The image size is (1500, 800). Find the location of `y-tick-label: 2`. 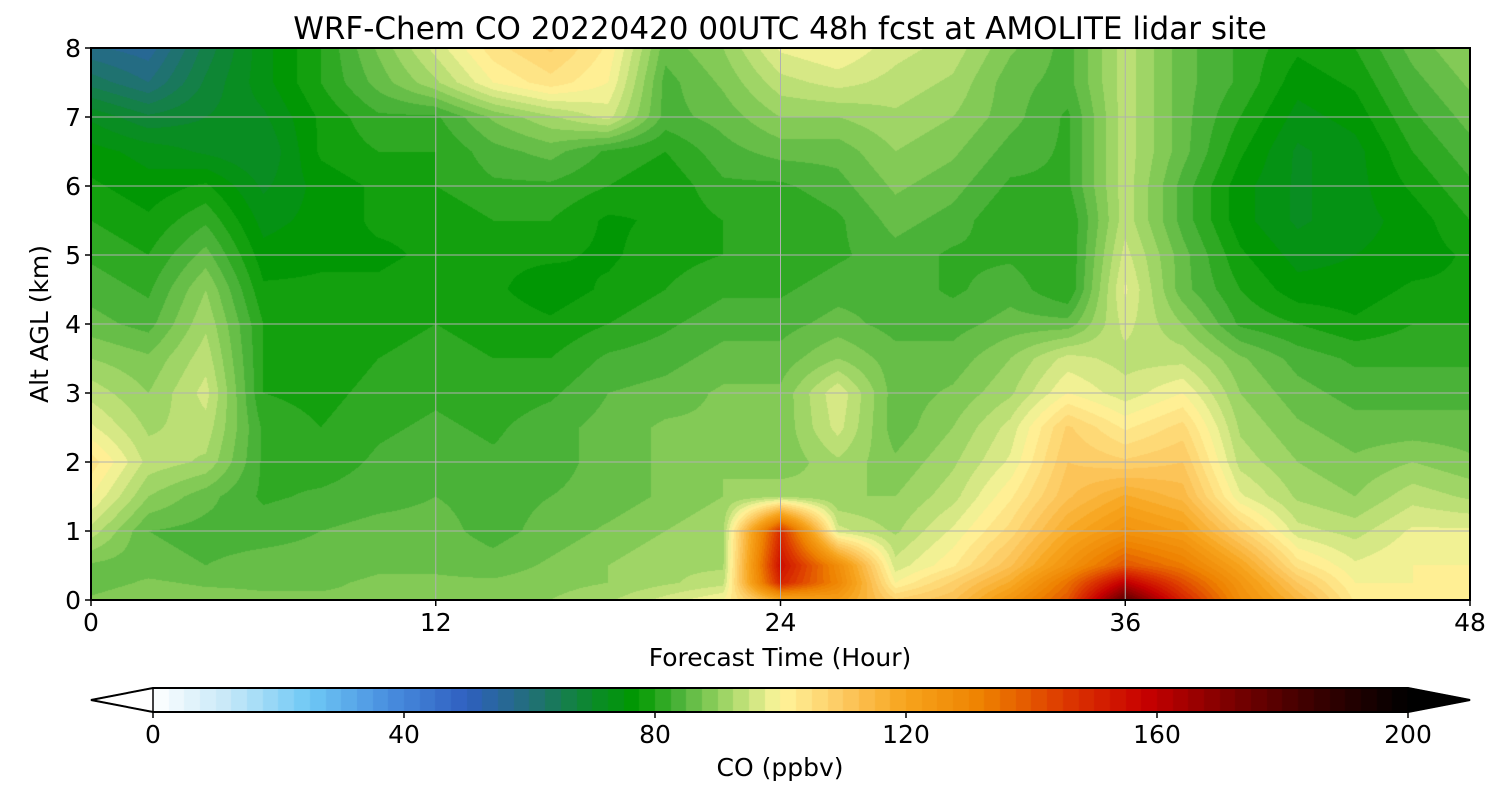

y-tick-label: 2 is located at coordinates (73, 462).